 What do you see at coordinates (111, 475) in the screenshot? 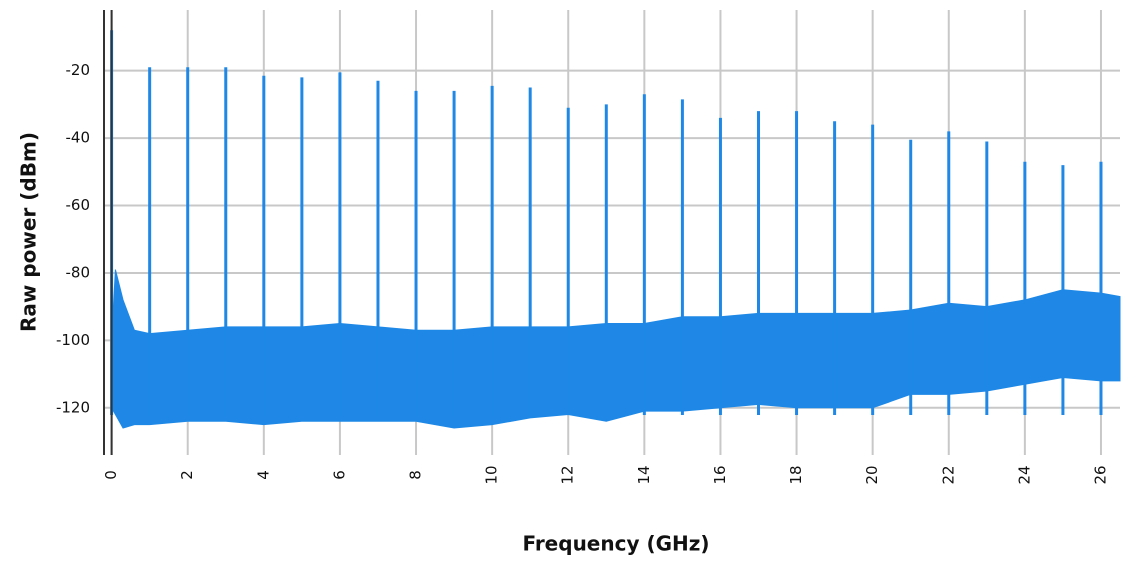
I see `x-tick-label: 0` at bounding box center [111, 475].